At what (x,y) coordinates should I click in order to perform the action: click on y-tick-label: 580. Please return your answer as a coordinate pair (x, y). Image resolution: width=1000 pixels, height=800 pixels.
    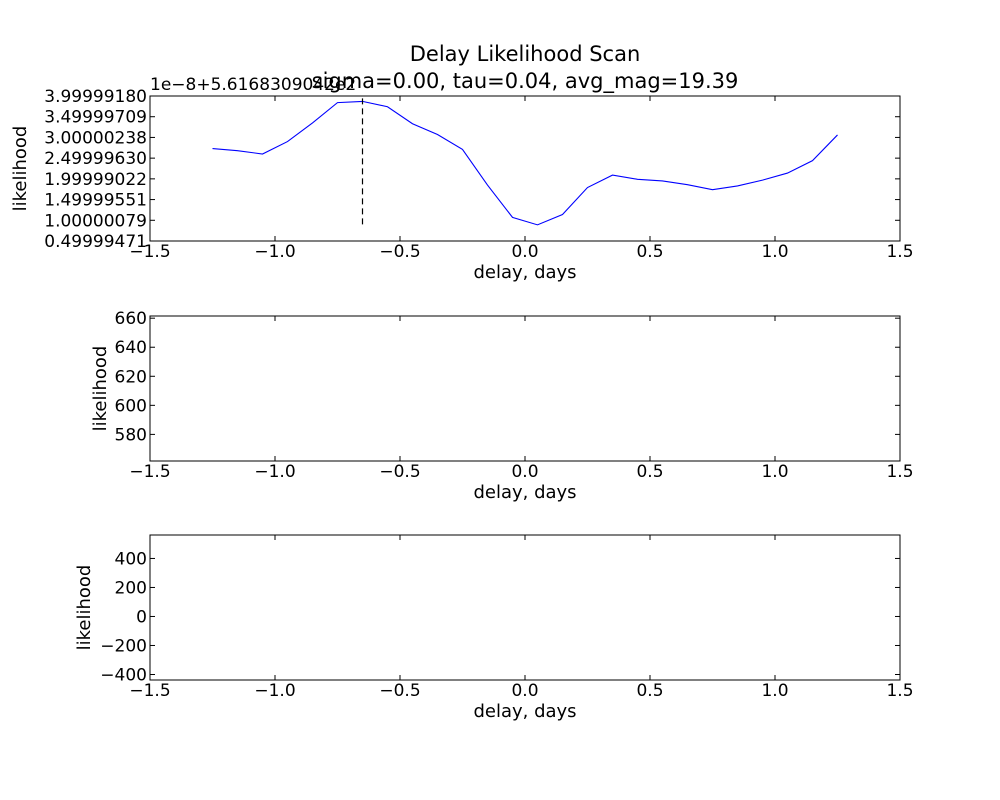
    Looking at the image, I should click on (131, 435).